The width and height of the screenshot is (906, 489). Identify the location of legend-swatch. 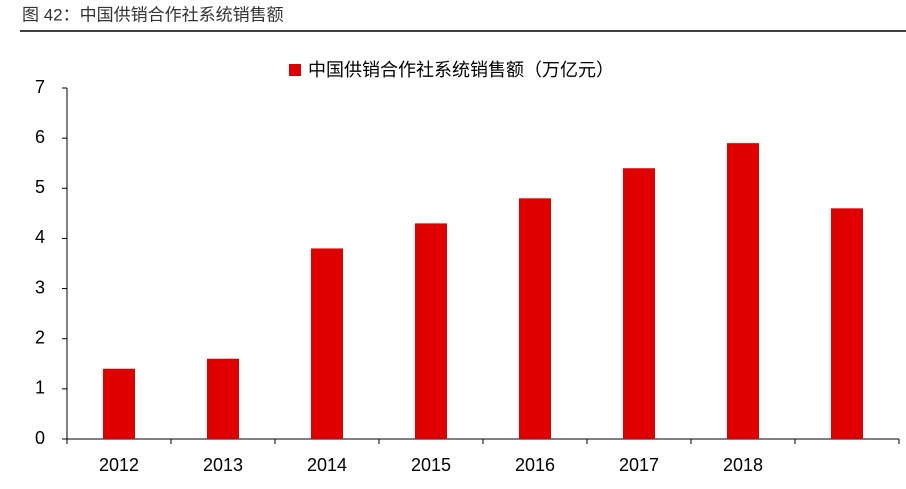
(295, 70).